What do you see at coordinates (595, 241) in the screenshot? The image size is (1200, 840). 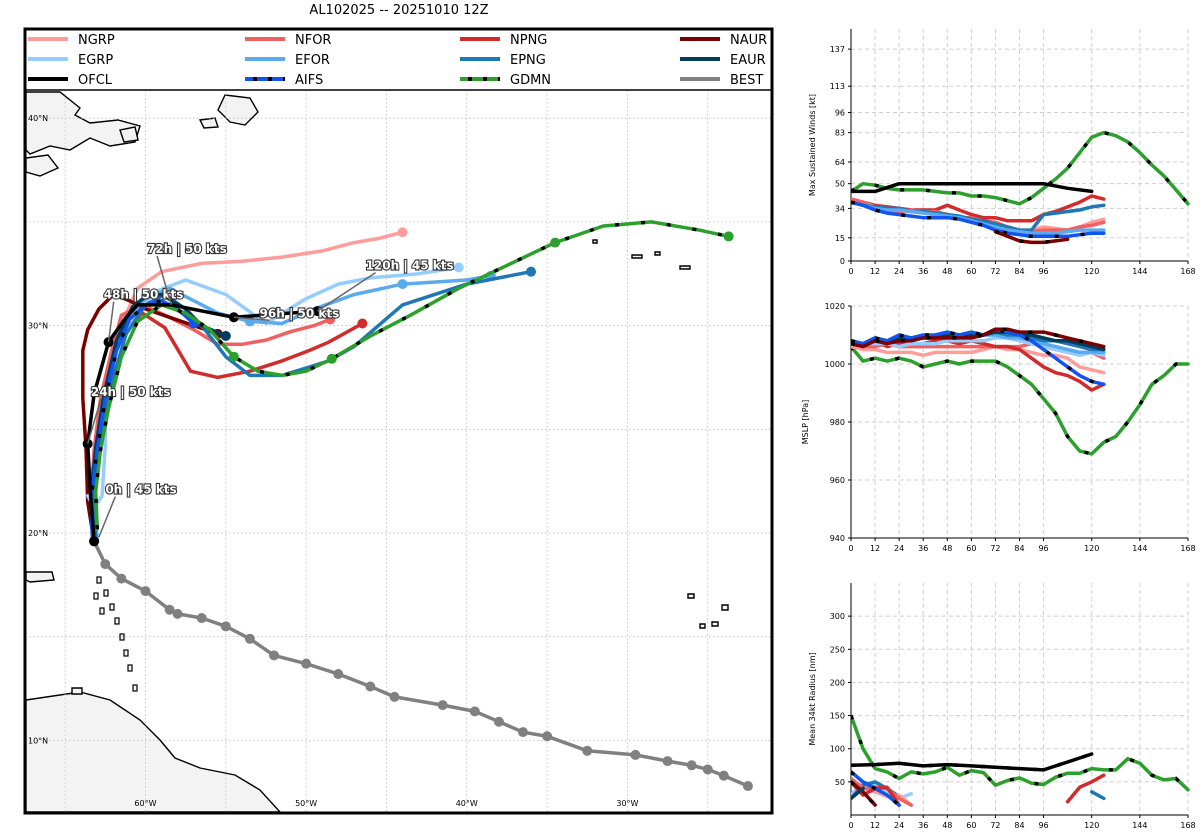 I see `bermuda-land` at bounding box center [595, 241].